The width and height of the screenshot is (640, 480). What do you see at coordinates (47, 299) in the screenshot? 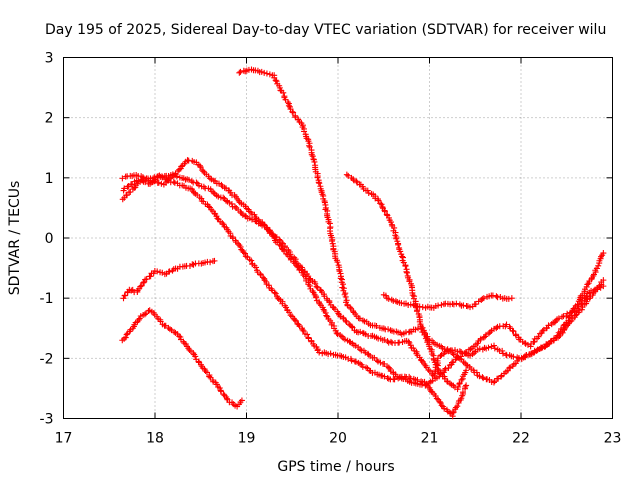
I see `y-tick-label: -1` at bounding box center [47, 299].